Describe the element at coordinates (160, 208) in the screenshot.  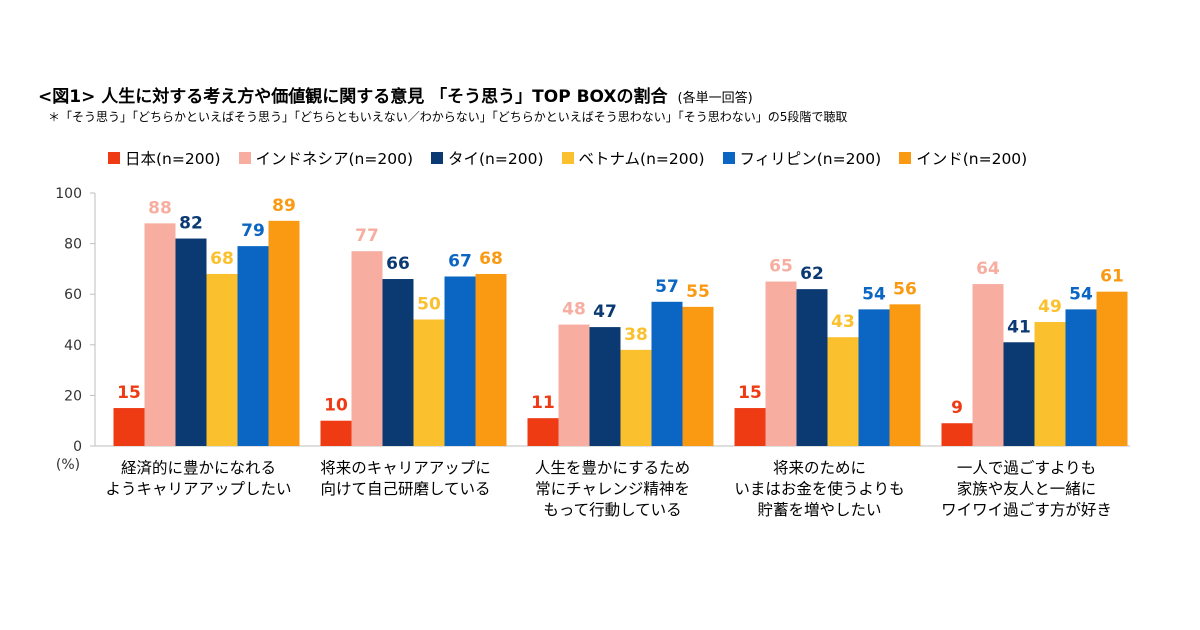
I see `data-label: 88` at that location.